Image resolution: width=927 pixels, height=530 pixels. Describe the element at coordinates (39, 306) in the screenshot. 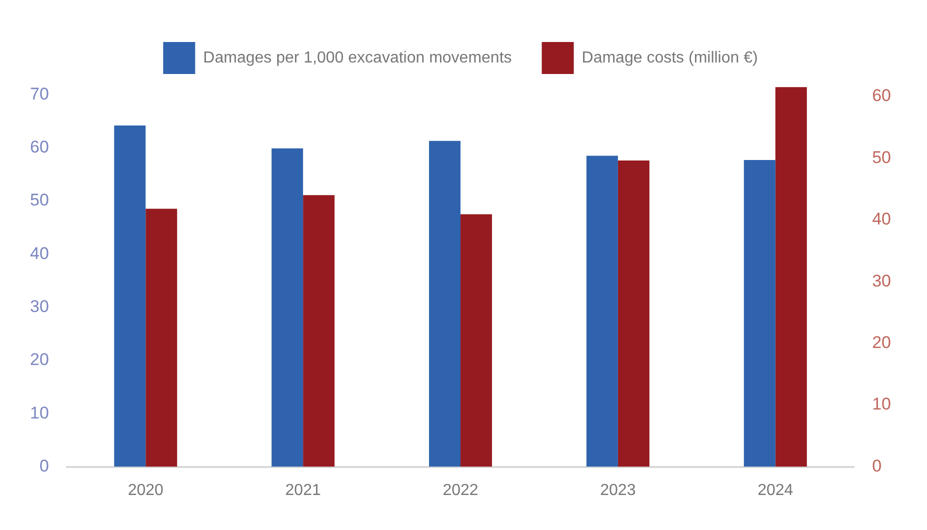

I see `y-tick-label: 30` at that location.